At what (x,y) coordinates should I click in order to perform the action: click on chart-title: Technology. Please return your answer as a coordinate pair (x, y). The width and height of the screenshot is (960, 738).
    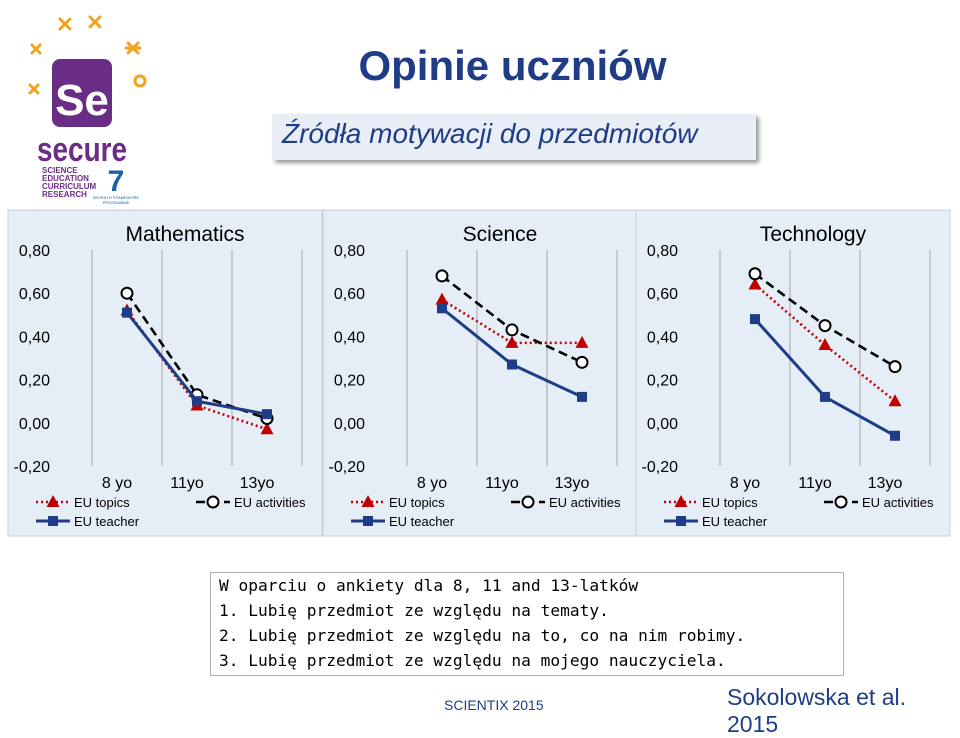
    Looking at the image, I should click on (813, 234).